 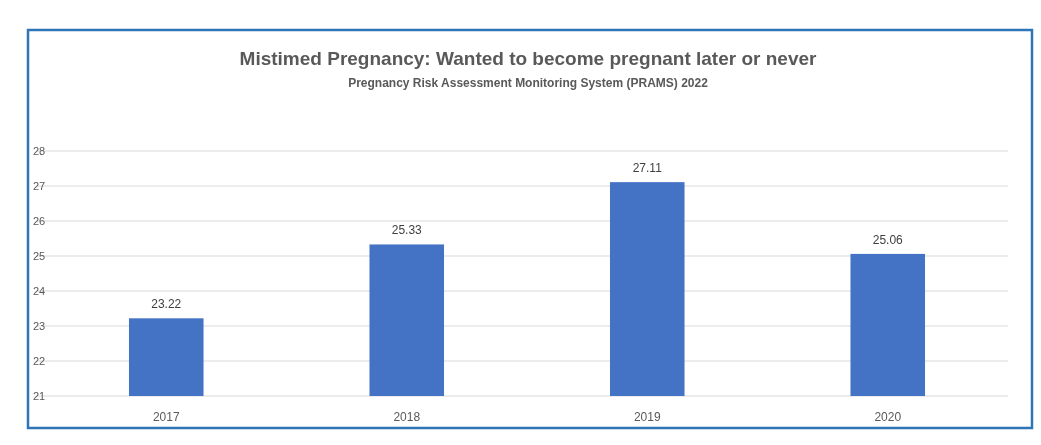 I want to click on x-tick-label: 2019, so click(x=647, y=417).